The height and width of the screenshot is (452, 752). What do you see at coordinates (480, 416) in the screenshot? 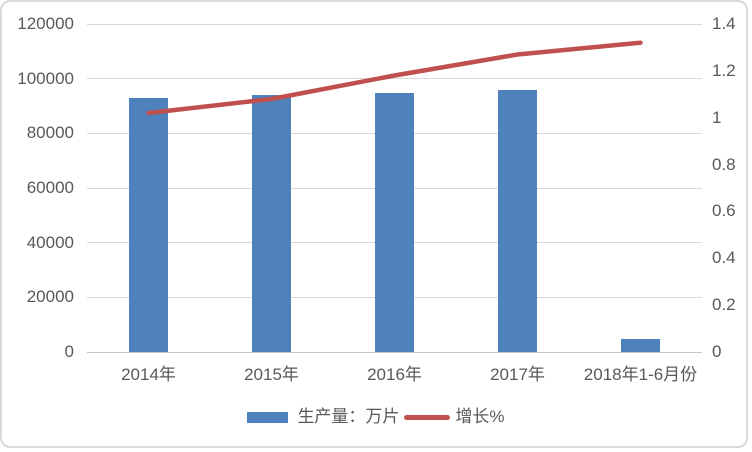
I see `legend-line-label: 增长%` at bounding box center [480, 416].